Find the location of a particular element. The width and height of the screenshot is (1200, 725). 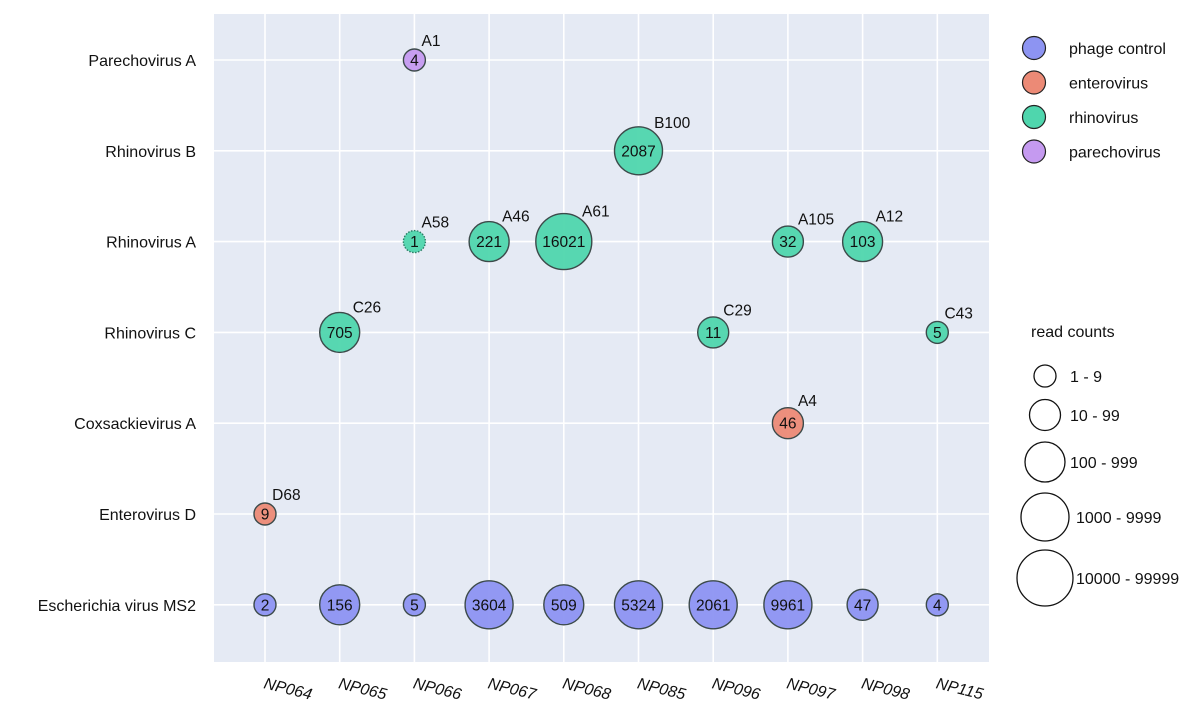

x-tick-label: NP066 is located at coordinates (437, 689).